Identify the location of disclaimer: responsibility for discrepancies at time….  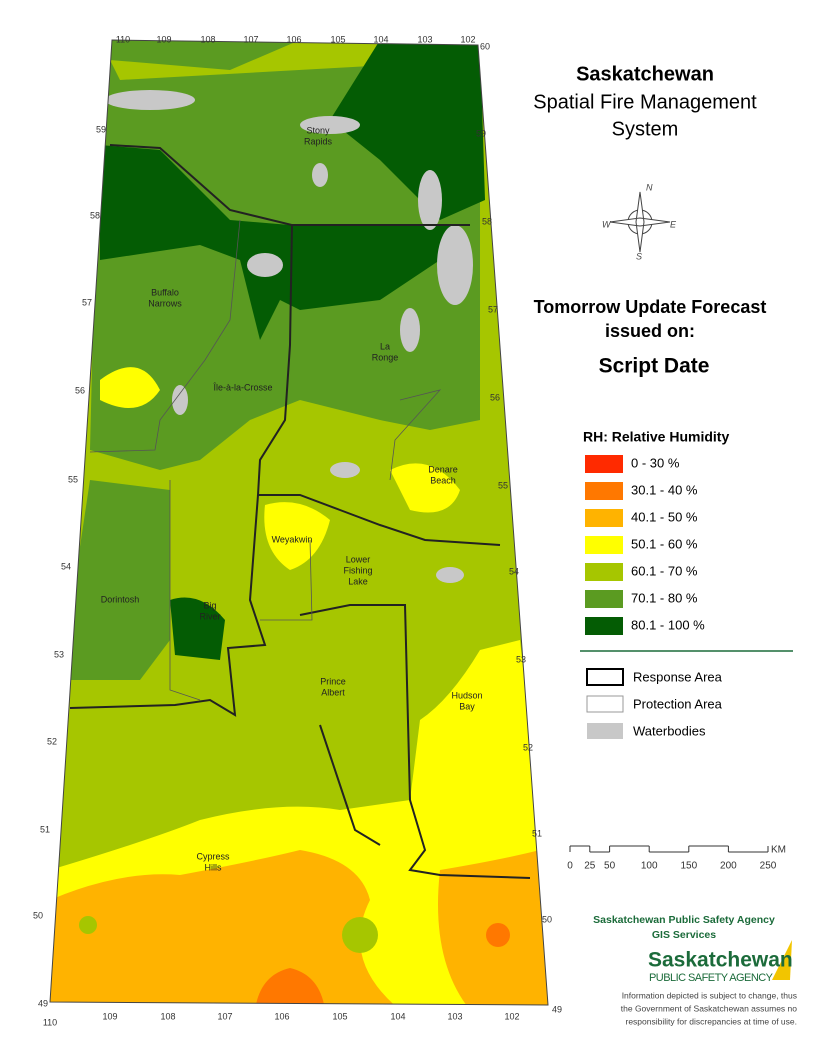
(712, 1021).